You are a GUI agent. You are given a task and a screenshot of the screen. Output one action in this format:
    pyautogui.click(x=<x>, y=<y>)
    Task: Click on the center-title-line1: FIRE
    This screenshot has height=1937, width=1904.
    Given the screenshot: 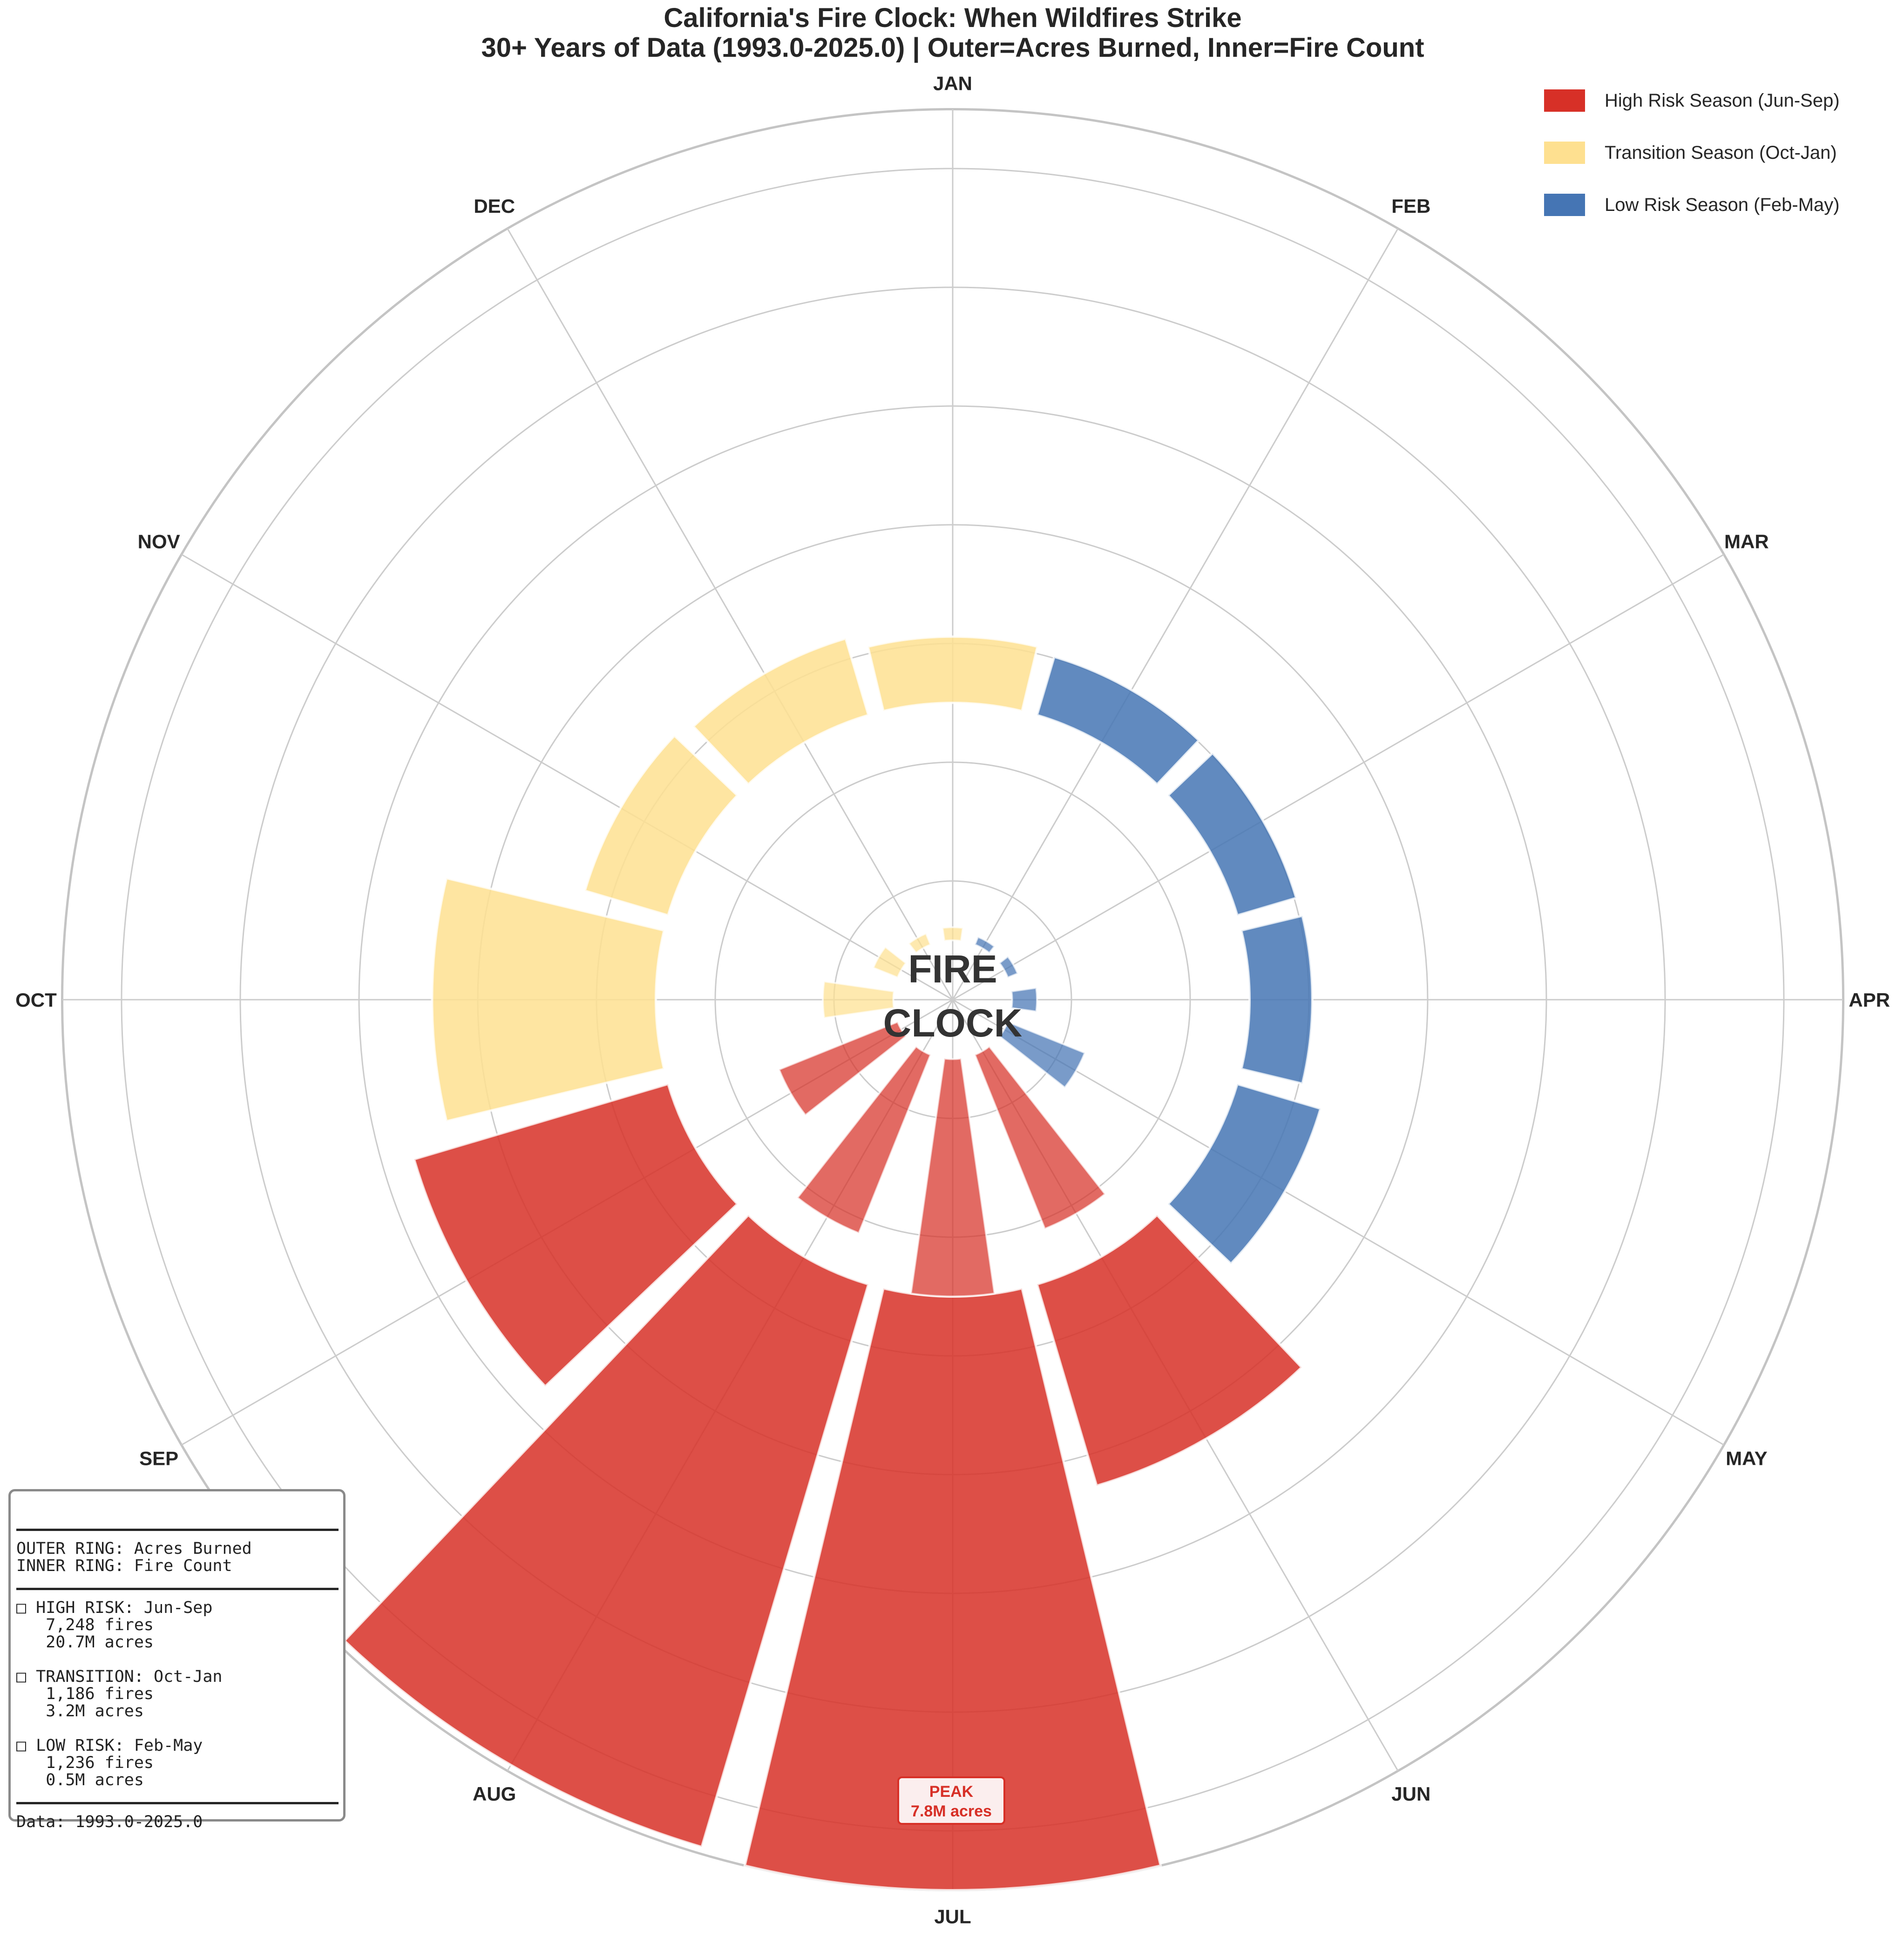 What is the action you would take?
    pyautogui.click(x=953, y=969)
    